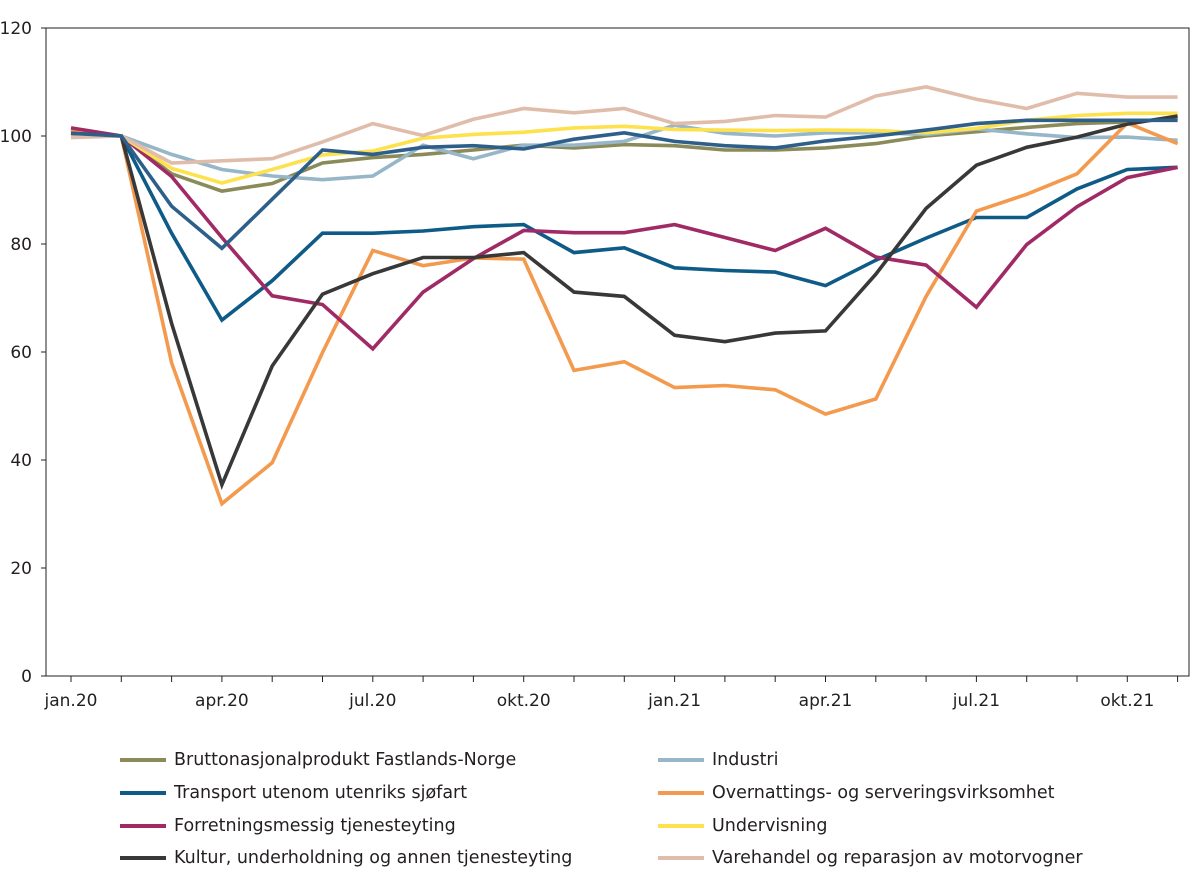 The image size is (1200, 885). What do you see at coordinates (372, 701) in the screenshot?
I see `x-tick-label: jul.20` at bounding box center [372, 701].